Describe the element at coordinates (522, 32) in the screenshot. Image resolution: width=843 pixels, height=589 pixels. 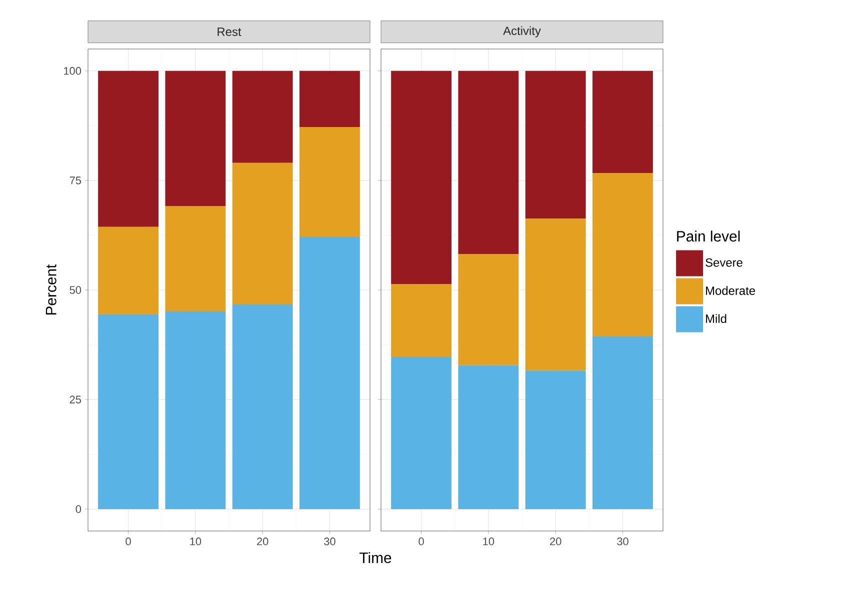
I see `chart-title: Activity` at that location.